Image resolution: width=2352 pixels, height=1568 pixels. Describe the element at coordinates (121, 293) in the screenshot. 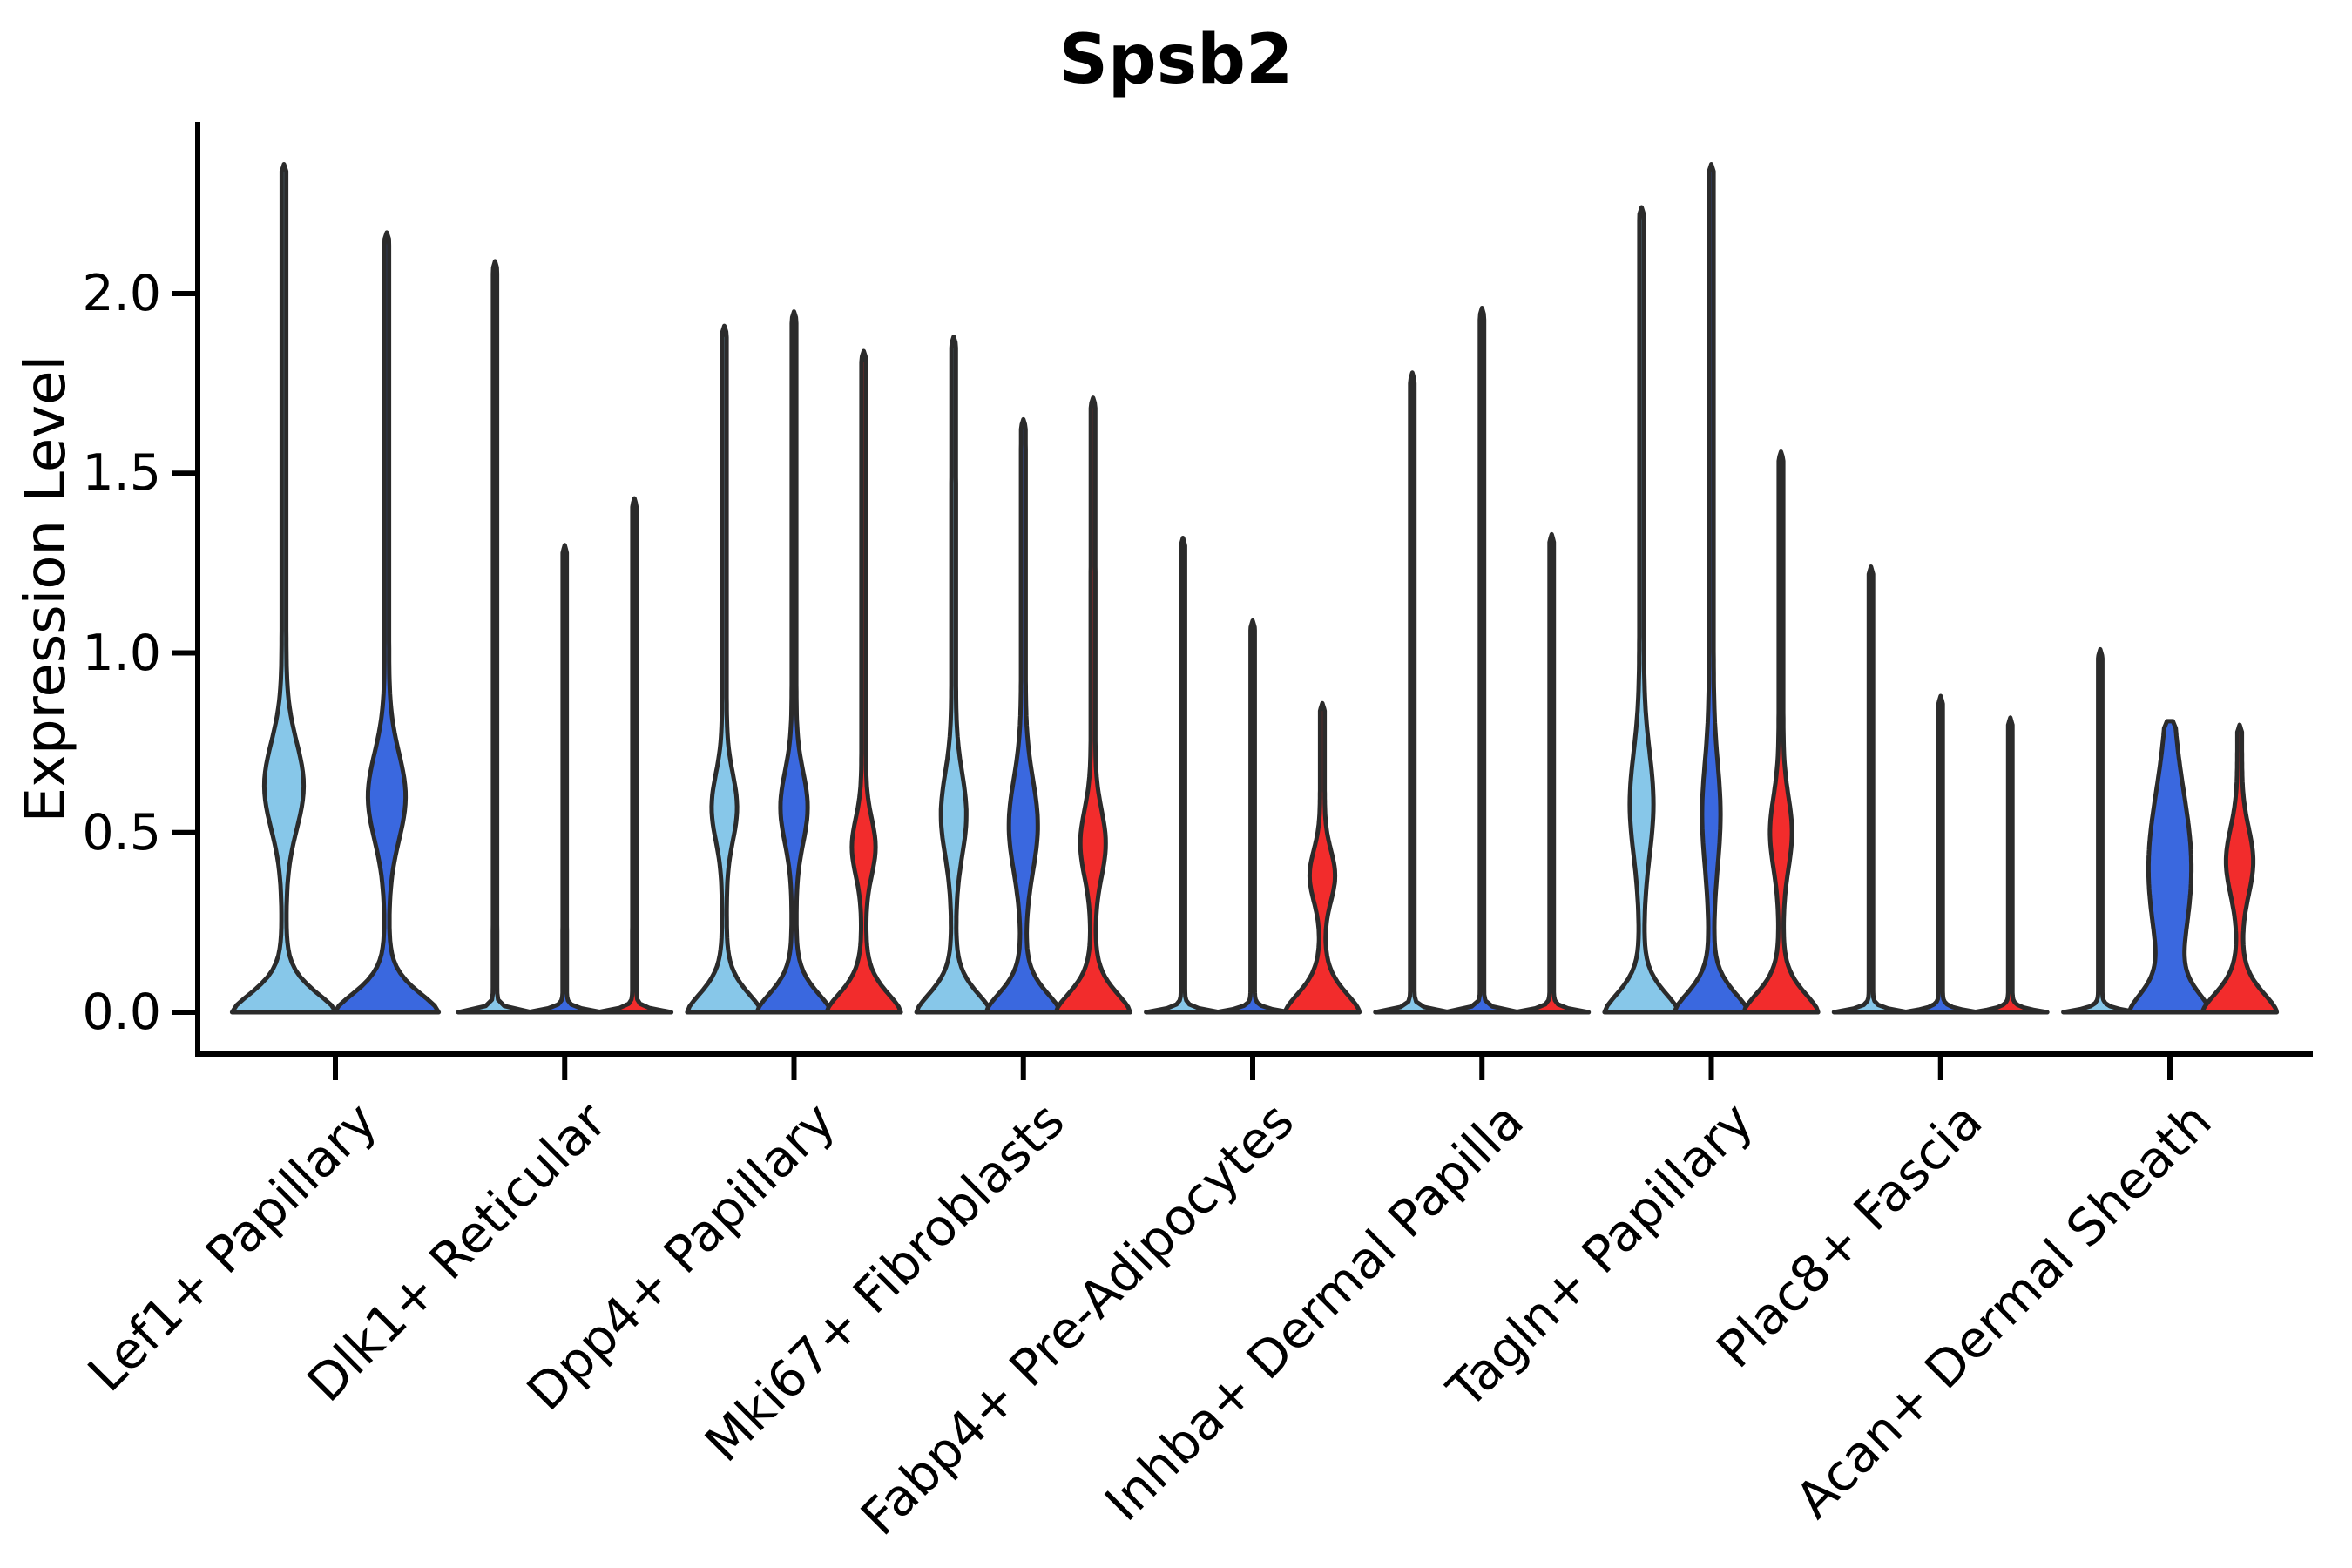

I see `y-tick-label: 2.0` at that location.